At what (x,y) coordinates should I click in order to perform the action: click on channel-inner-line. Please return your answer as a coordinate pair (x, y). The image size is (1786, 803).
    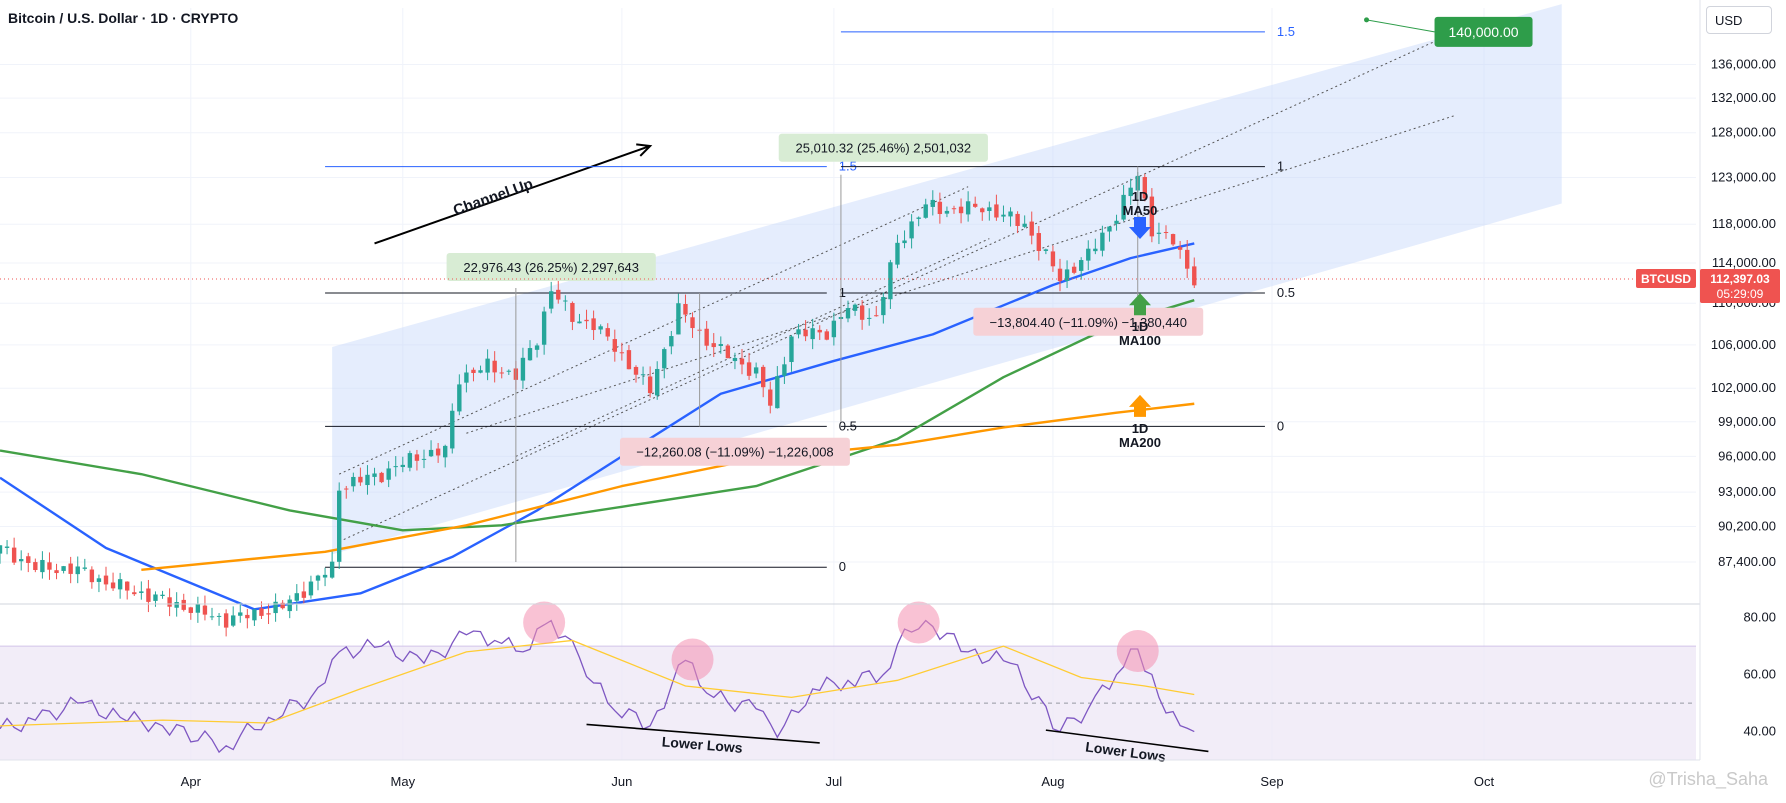
    Looking at the image, I should click on (752, 347).